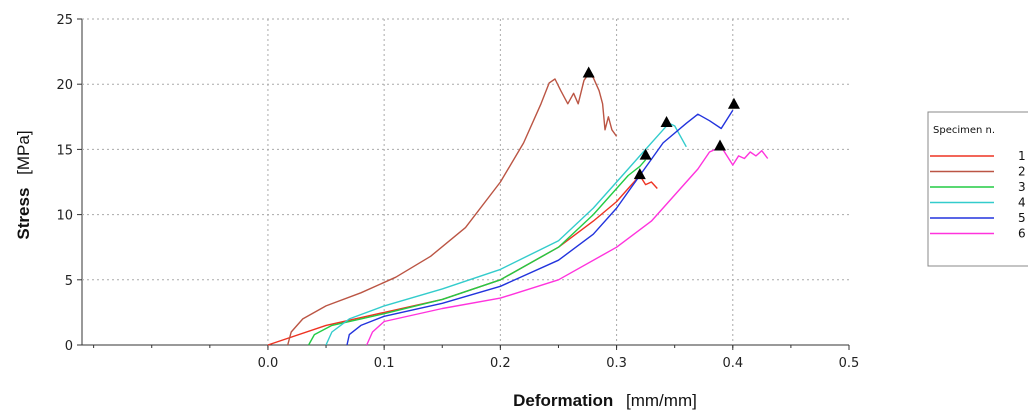  What do you see at coordinates (64, 216) in the screenshot?
I see `y-tick-label: 10` at bounding box center [64, 216].